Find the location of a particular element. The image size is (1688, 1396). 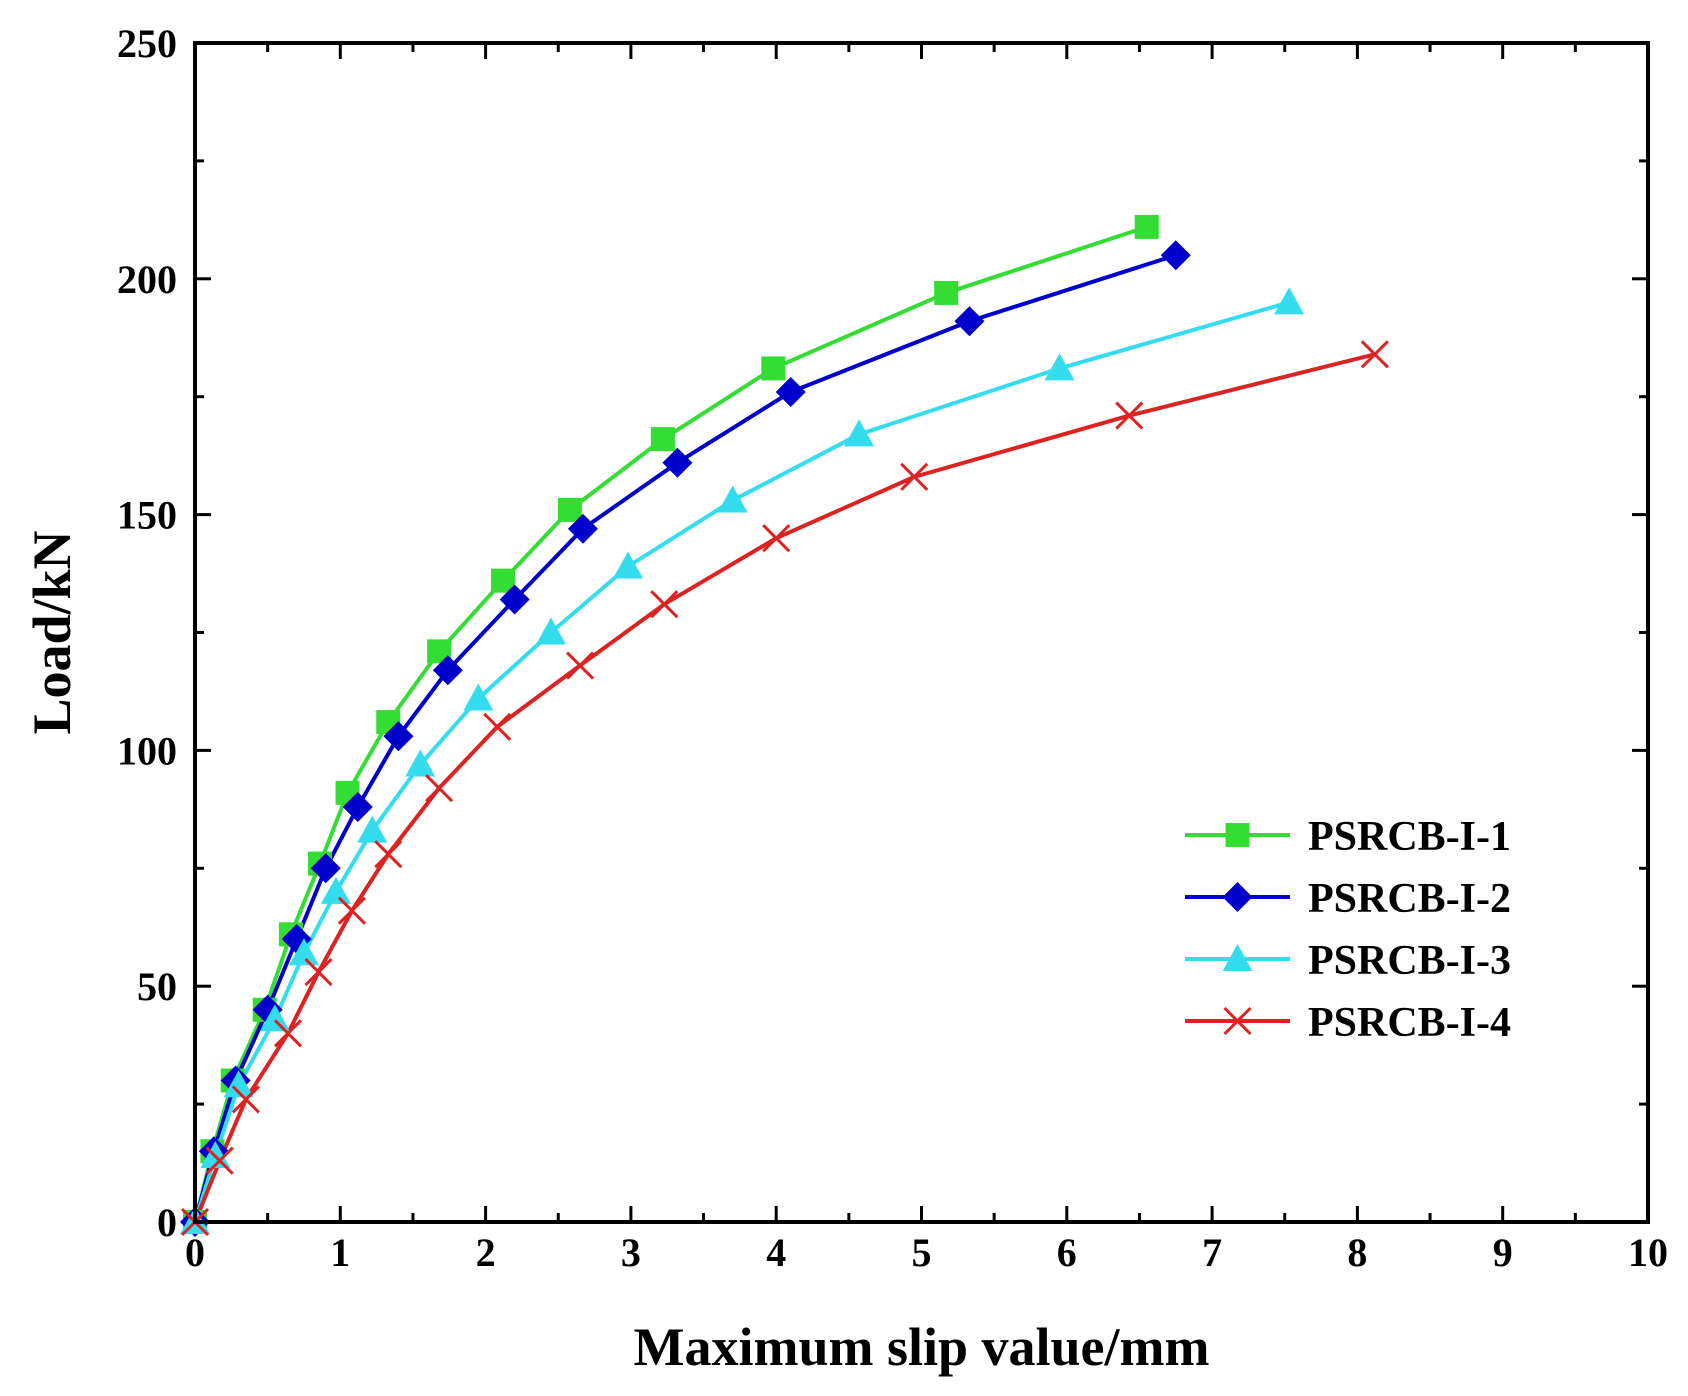

x-tick-label: 3 is located at coordinates (631, 1252).